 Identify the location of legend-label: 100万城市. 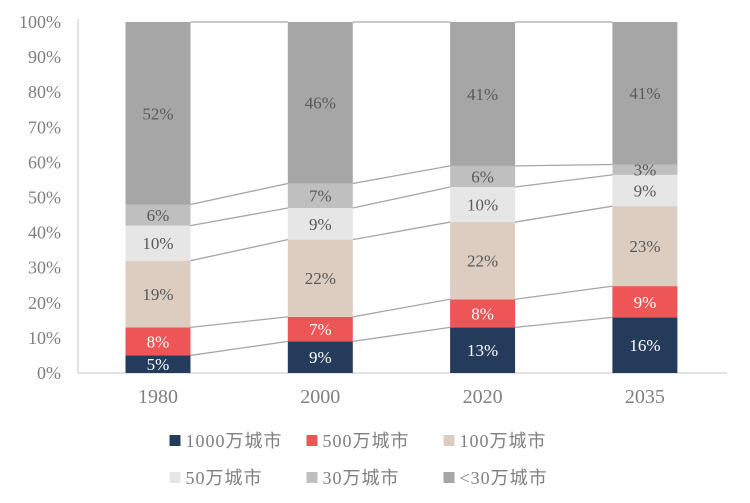
(503, 441).